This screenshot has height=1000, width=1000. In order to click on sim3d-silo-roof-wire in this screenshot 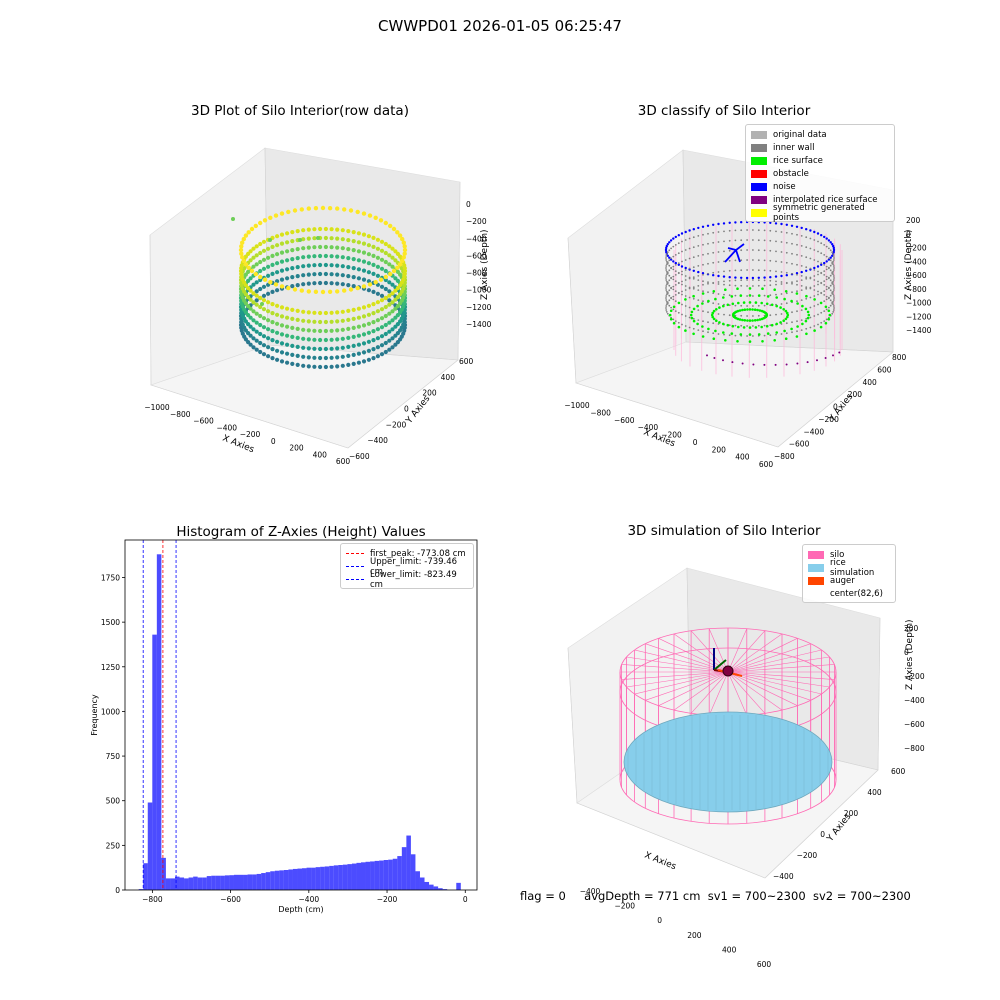, I will do `click(762, 688)`.